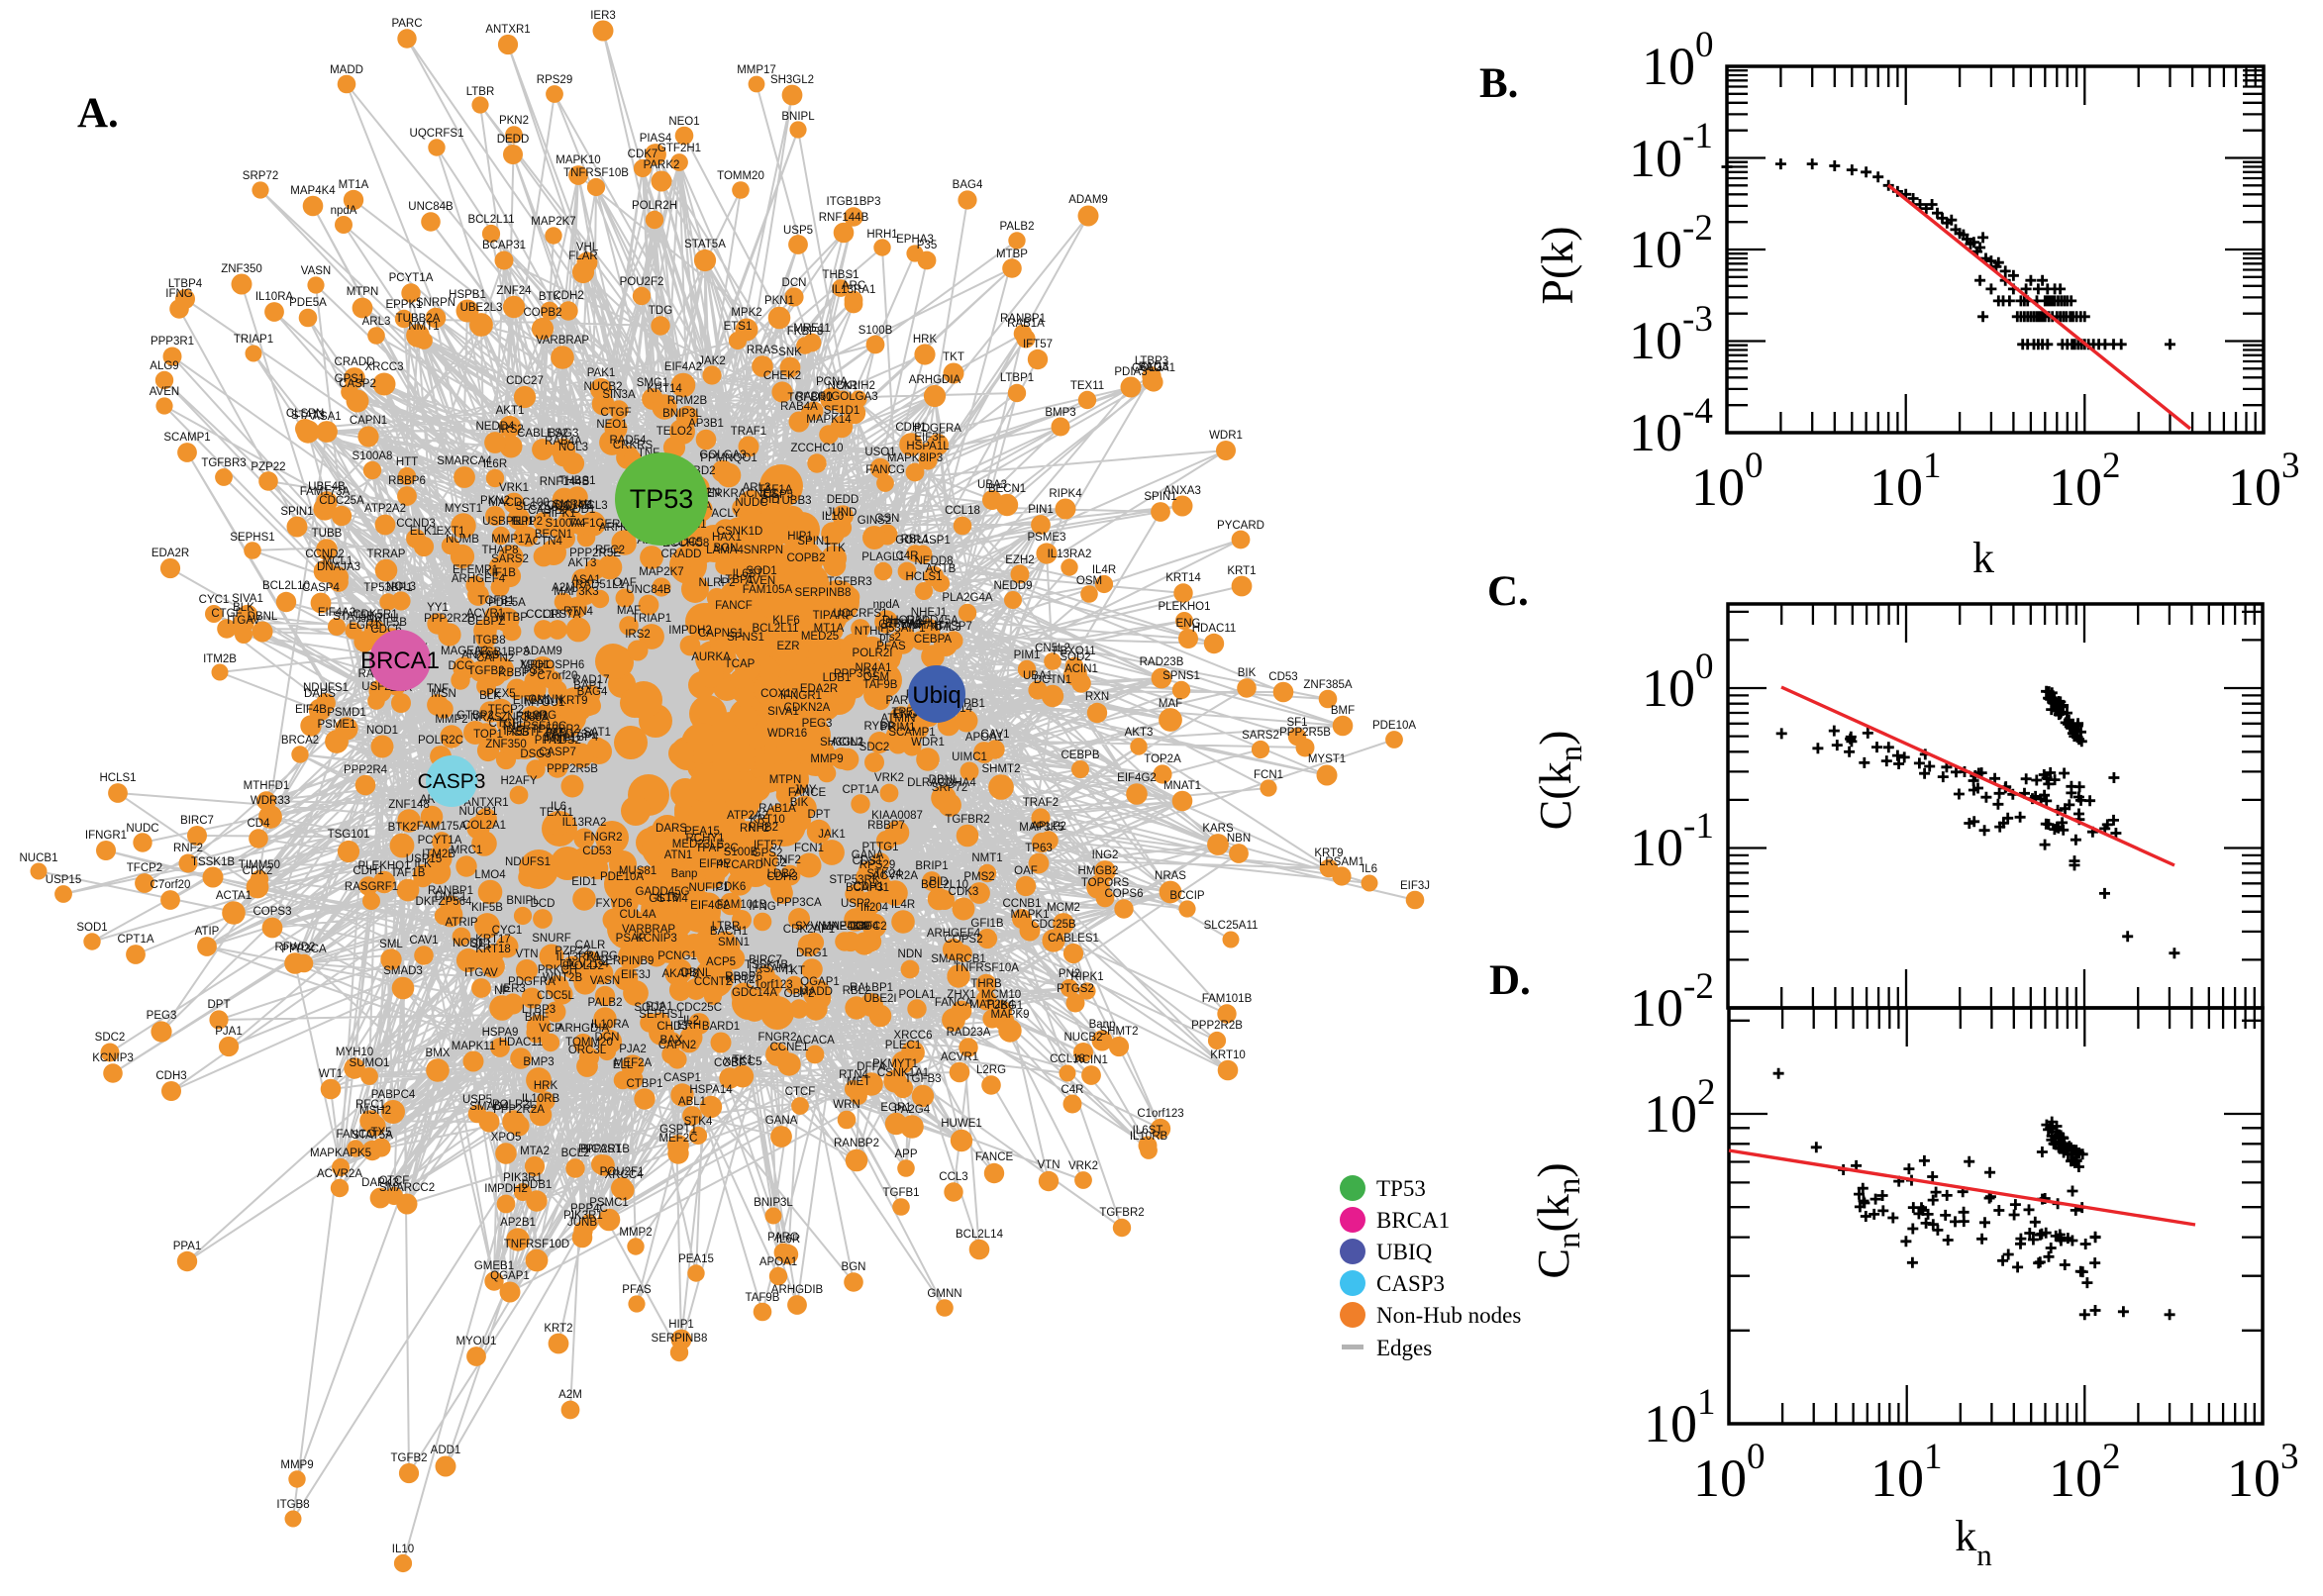 The height and width of the screenshot is (1596, 2323). Describe the element at coordinates (380, 1183) in the screenshot. I see `svg-text: DAPK3` at that location.